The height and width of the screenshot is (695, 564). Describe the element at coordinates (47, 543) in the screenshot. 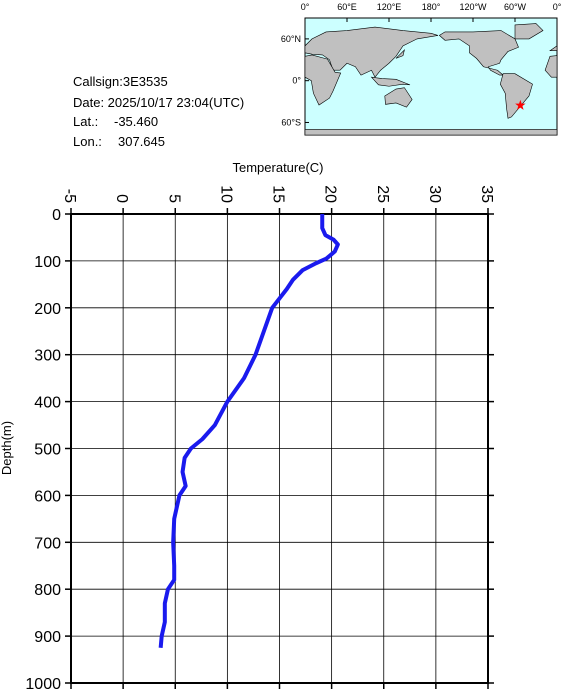

I see `y-tick-label: 700` at that location.